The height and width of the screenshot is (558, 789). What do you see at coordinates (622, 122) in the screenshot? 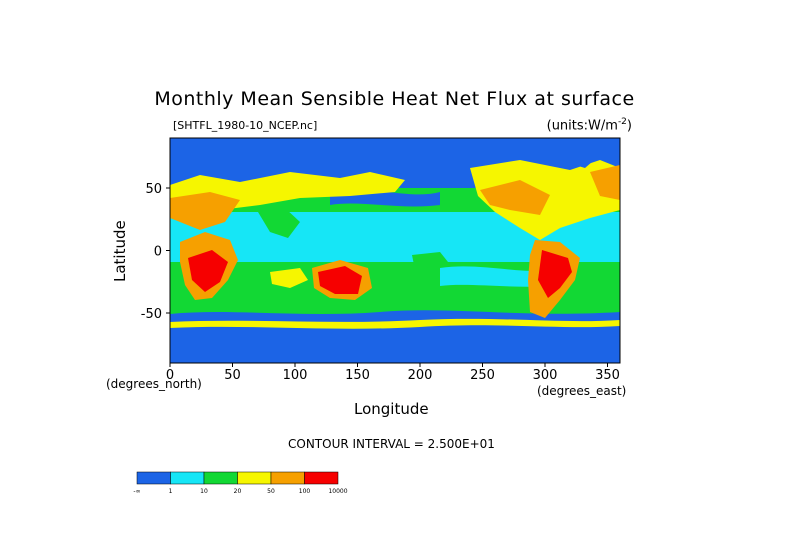
I see `units-exponent: -2` at bounding box center [622, 122].